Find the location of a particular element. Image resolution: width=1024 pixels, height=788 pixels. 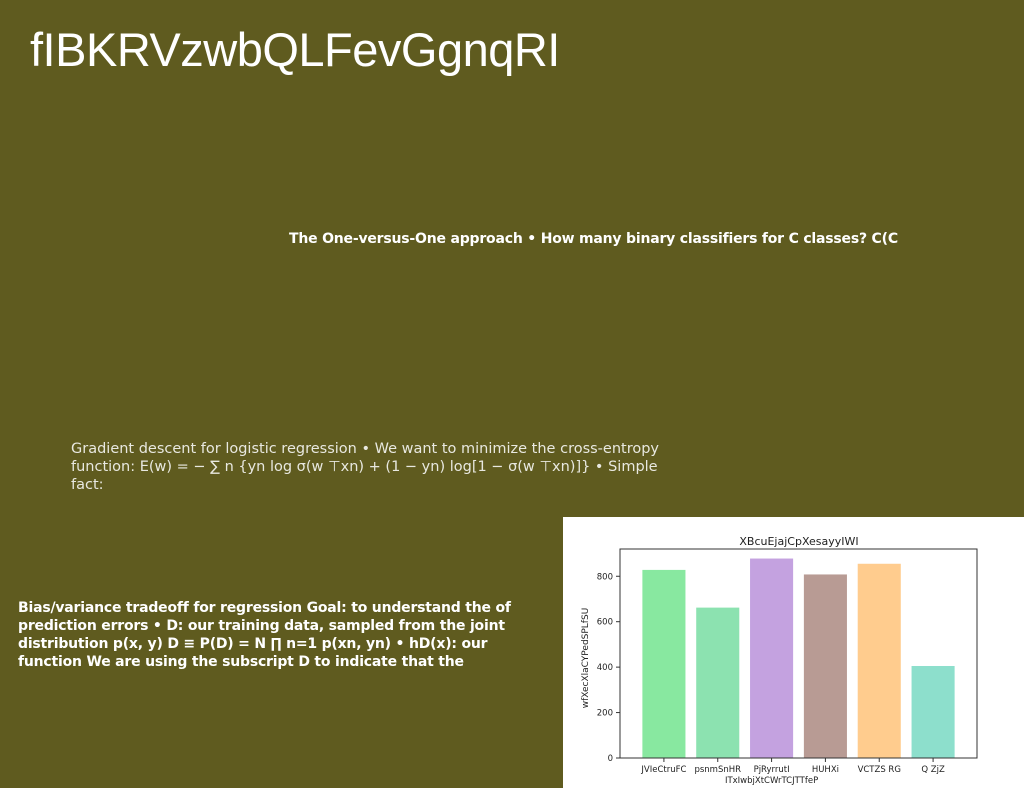

x-tick-label: HUHXi is located at coordinates (825, 770).